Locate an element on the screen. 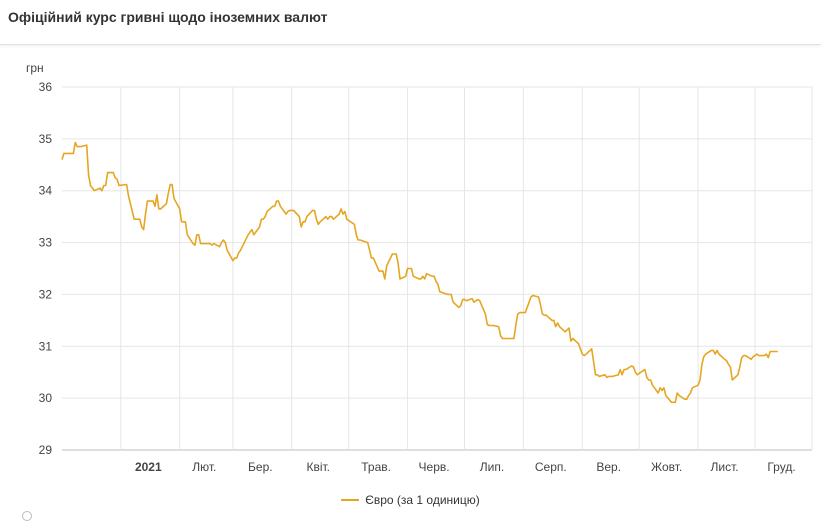 This screenshot has width=821, height=521. x-tick-label: Черв. is located at coordinates (434, 467).